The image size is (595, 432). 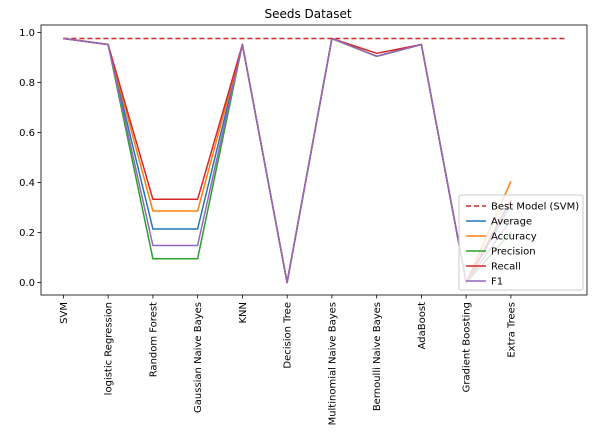 I want to click on x-tick-label: Gaussian Naive Bayes, so click(x=198, y=357).